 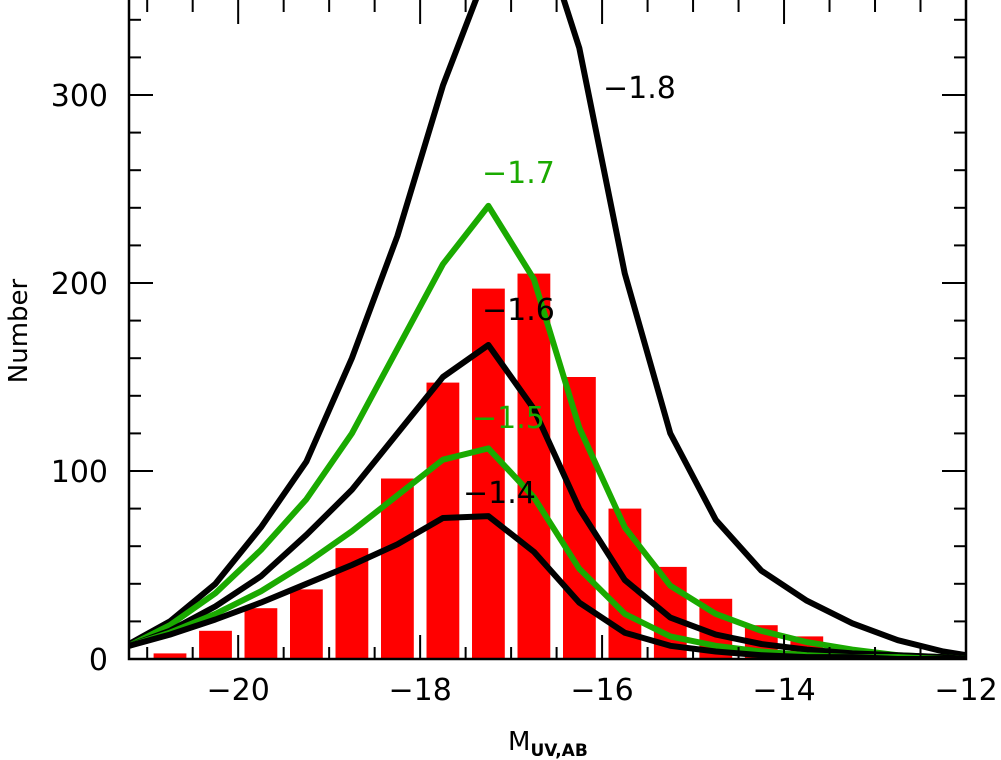 What do you see at coordinates (79, 284) in the screenshot?
I see `y-tick-label: 200` at bounding box center [79, 284].